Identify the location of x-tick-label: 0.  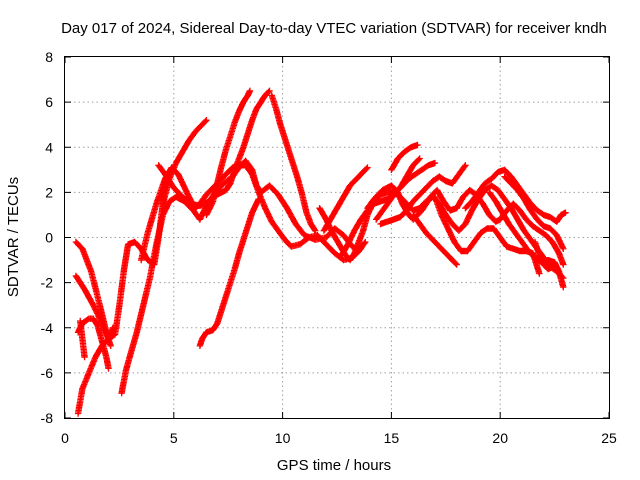
(65, 438).